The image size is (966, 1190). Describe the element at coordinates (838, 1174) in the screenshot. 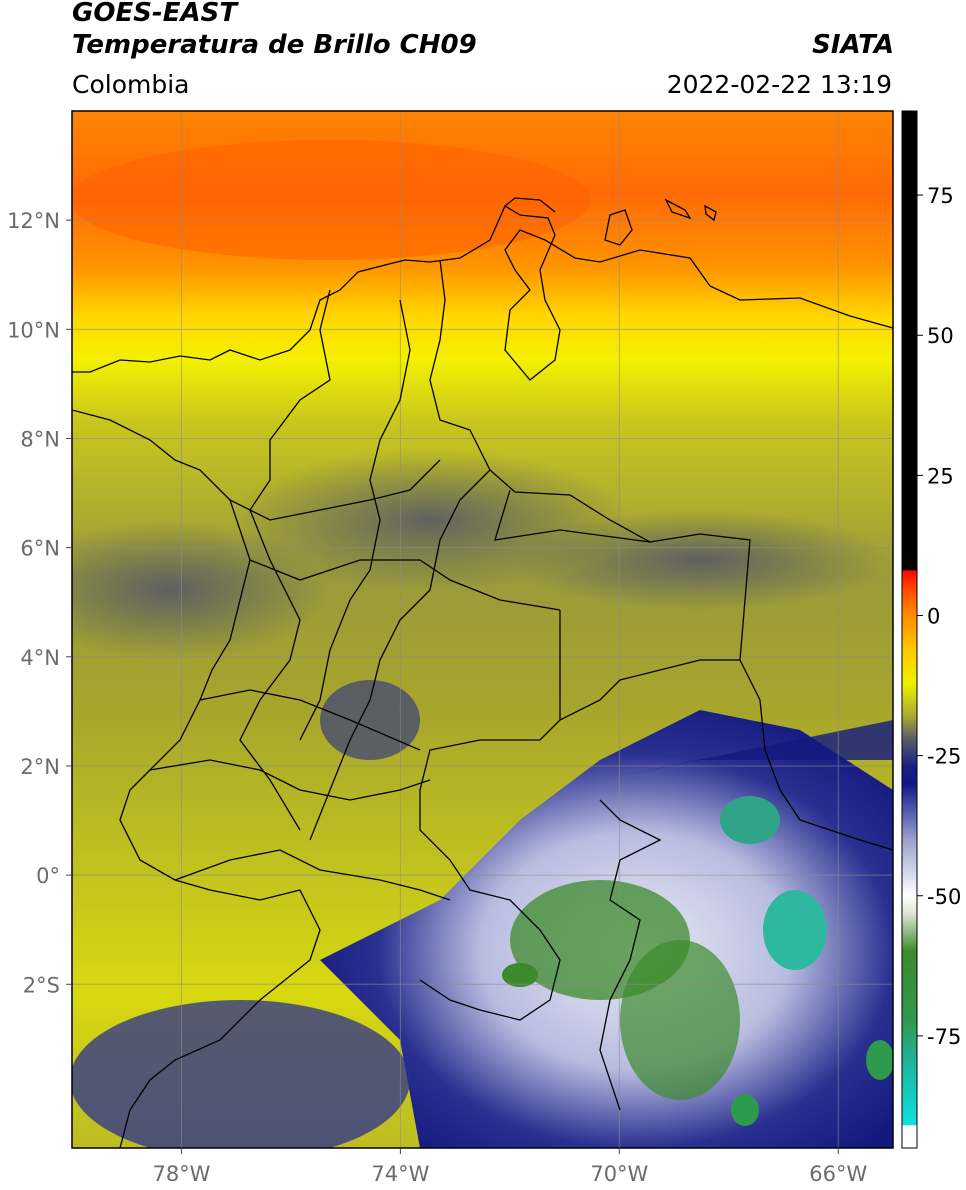

I see `lon-tick-label: 66°W` at that location.